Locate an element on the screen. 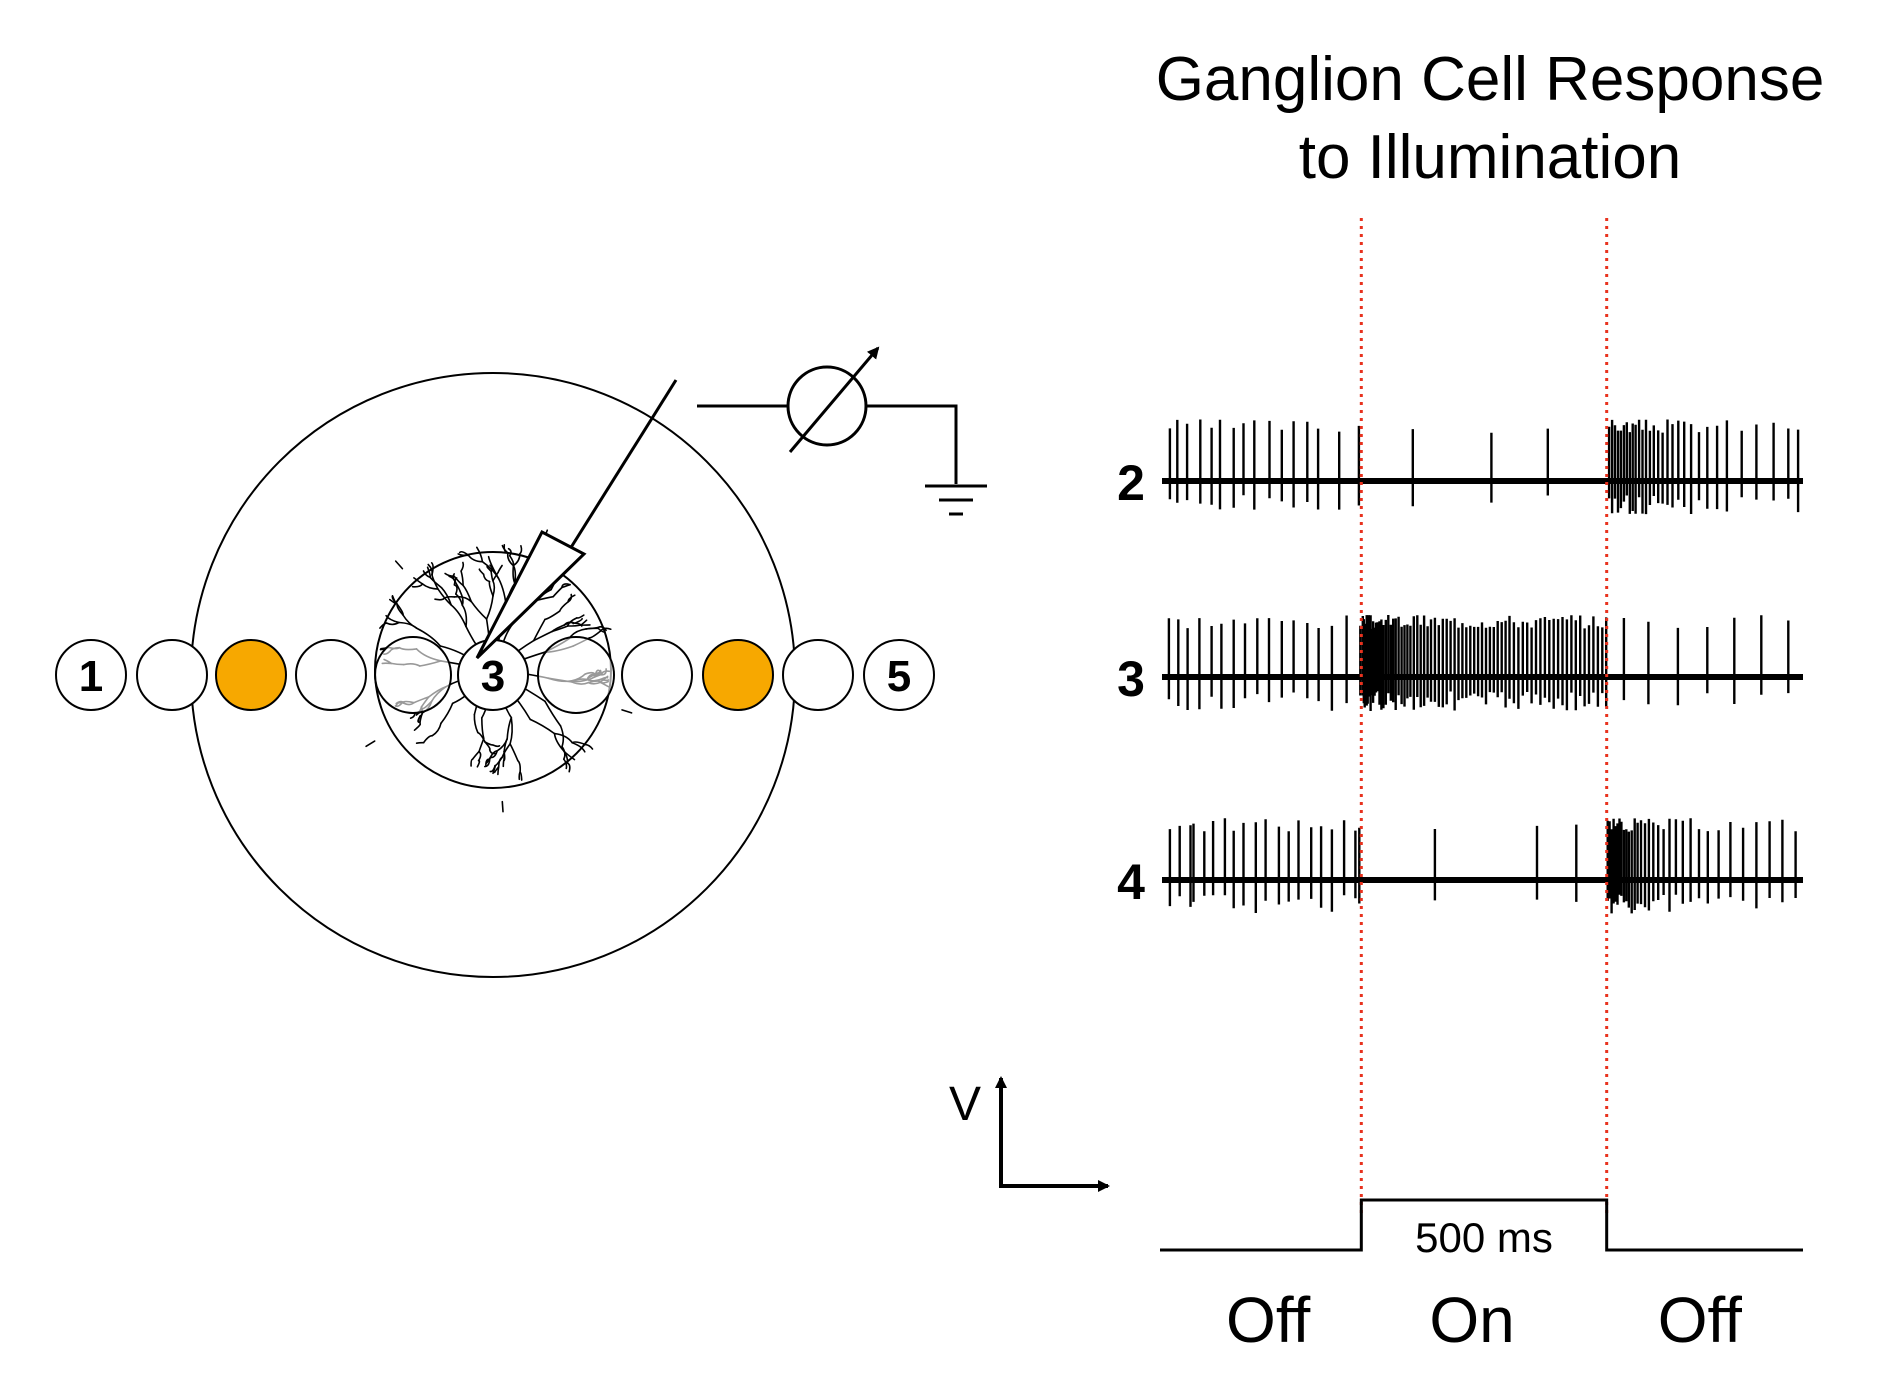  stimulus-duration-label: 500 ms is located at coordinates (1484, 1237).